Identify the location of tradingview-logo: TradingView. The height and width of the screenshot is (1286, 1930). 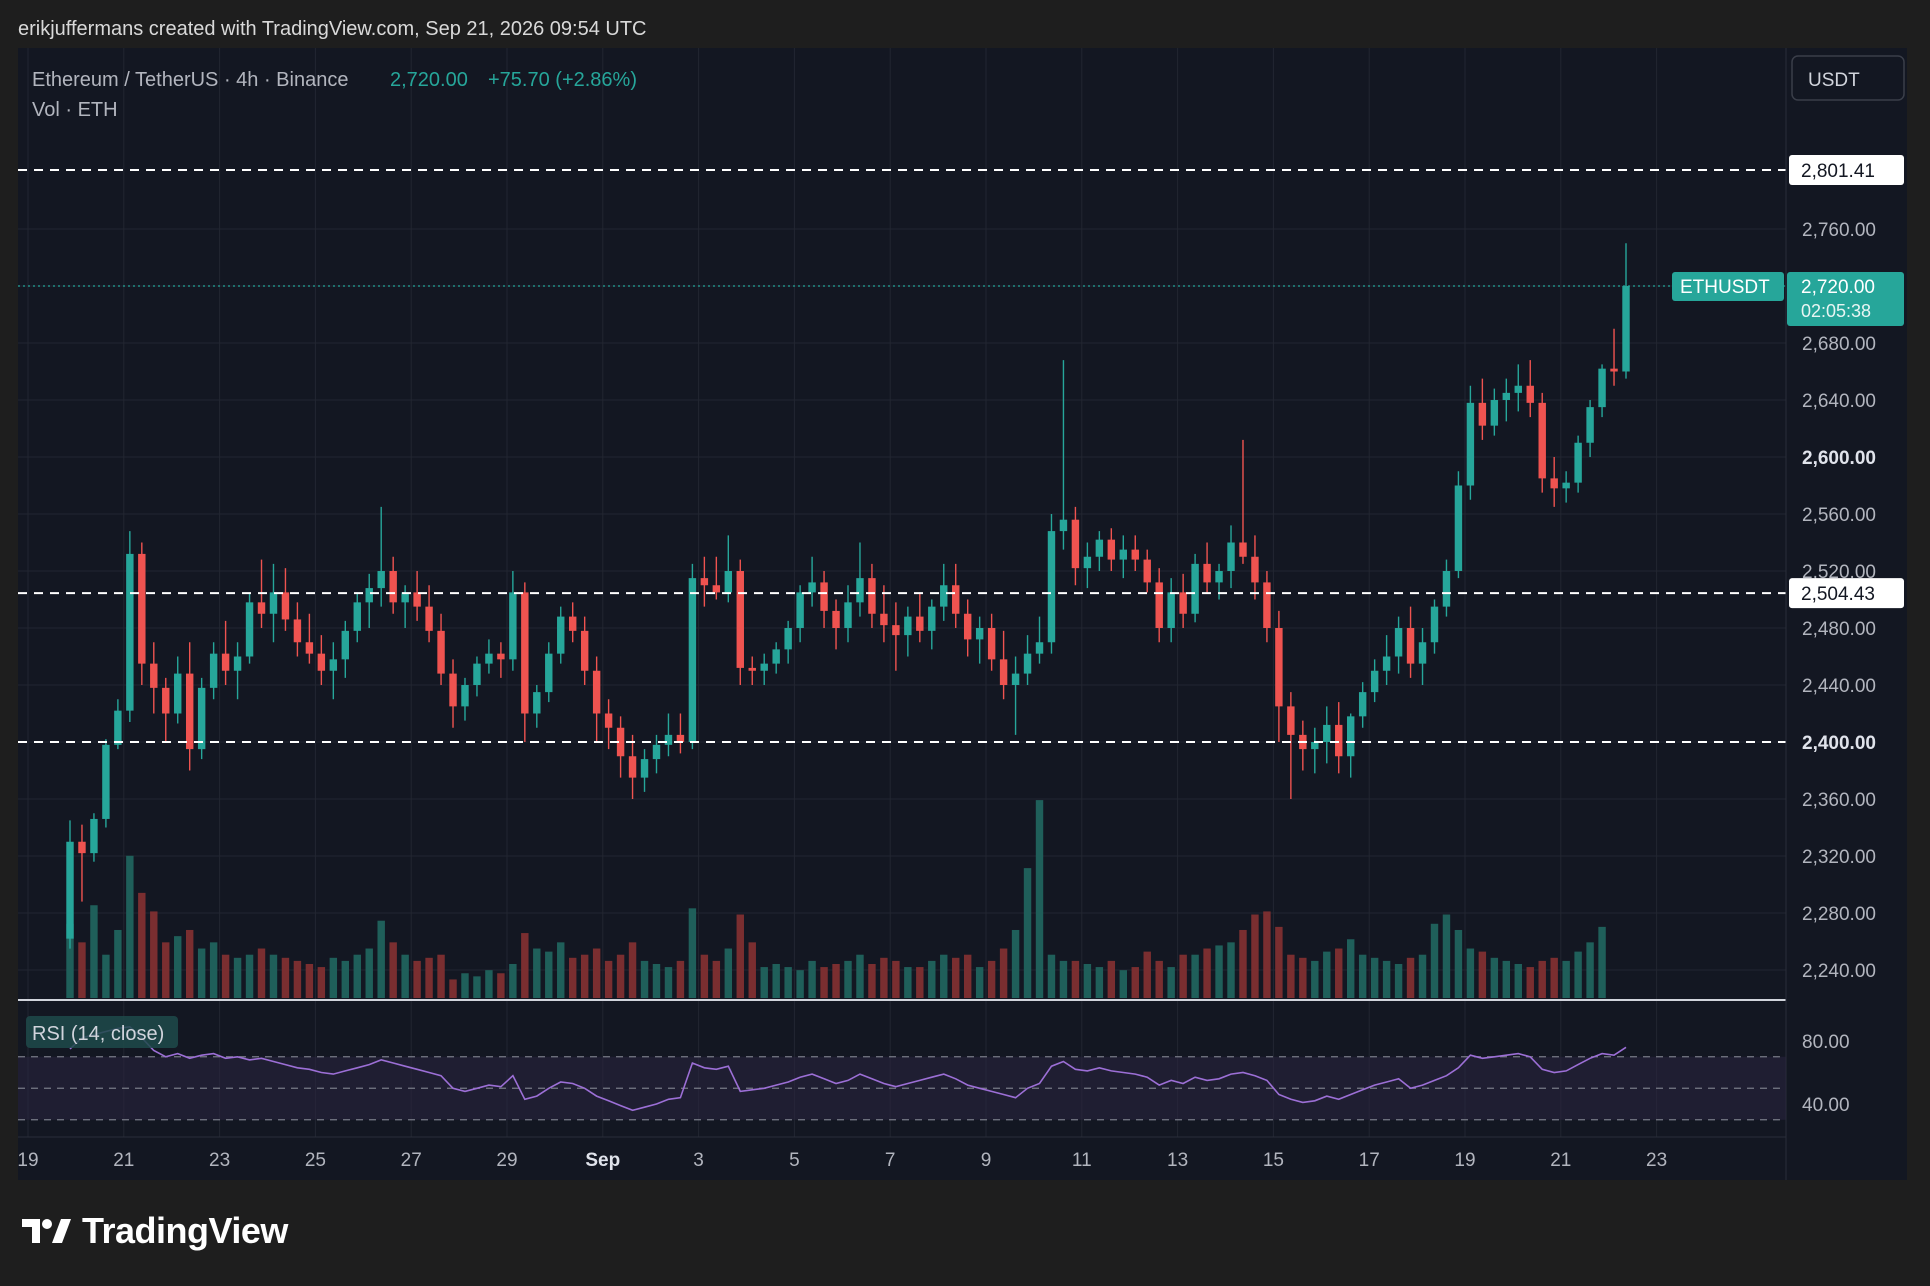
(154, 1231).